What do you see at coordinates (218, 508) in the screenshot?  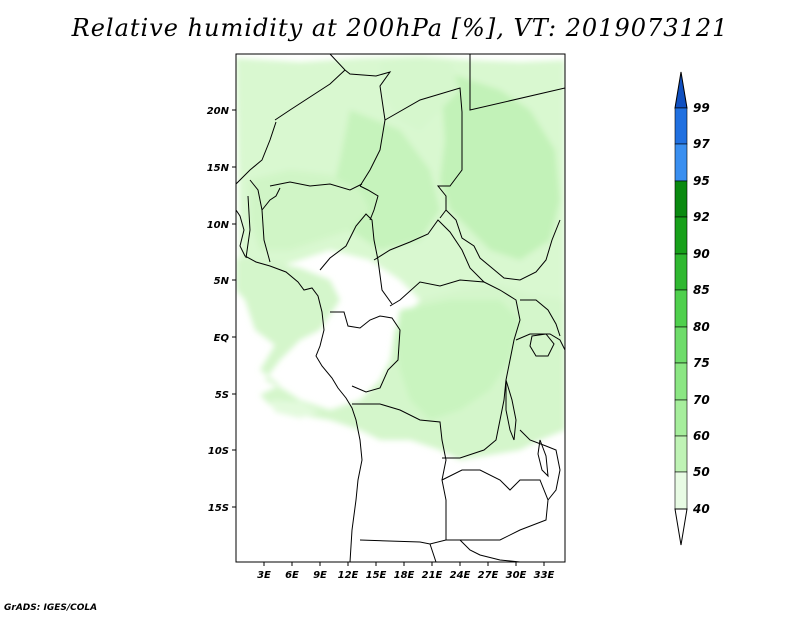 I see `lat-tick-15s: 15S` at bounding box center [218, 508].